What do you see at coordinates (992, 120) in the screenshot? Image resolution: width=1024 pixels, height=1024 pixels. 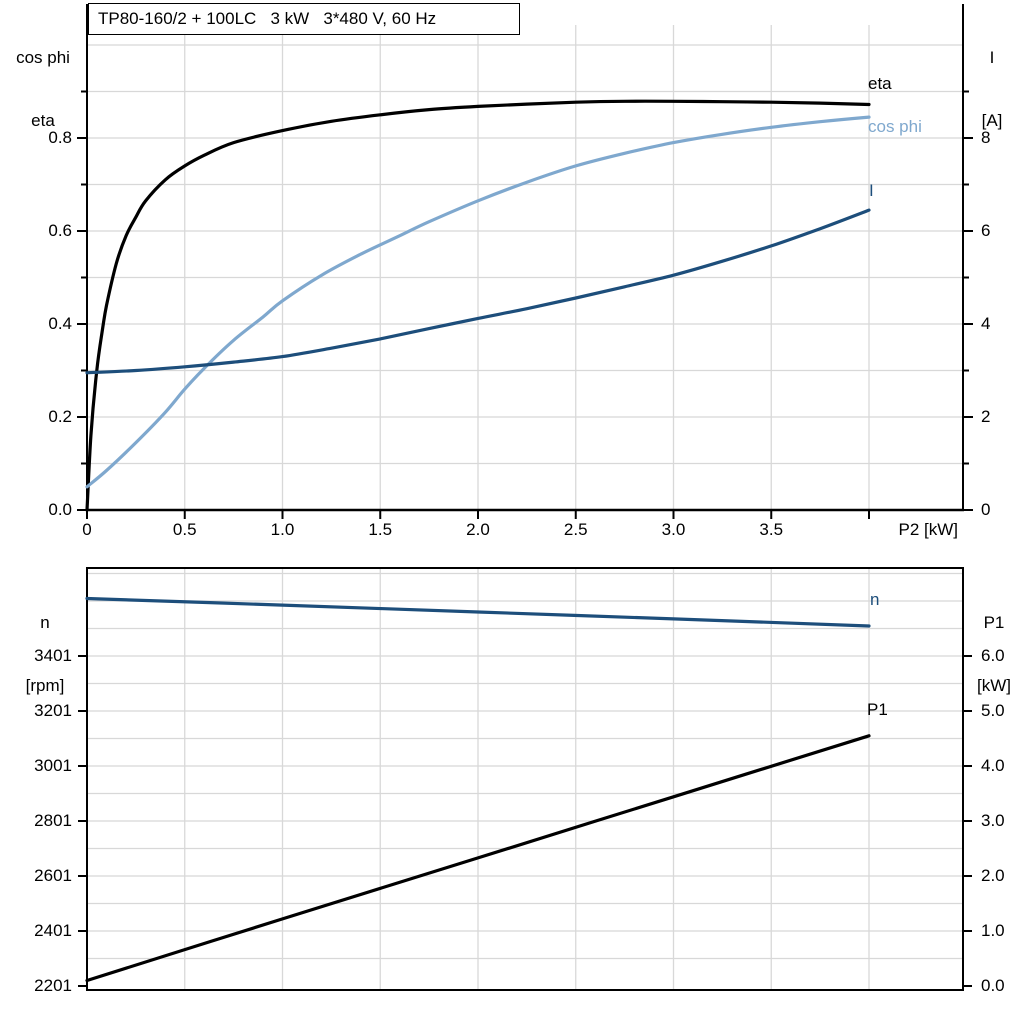 I see `right-axis-title-unit-amps: [A]` at bounding box center [992, 120].